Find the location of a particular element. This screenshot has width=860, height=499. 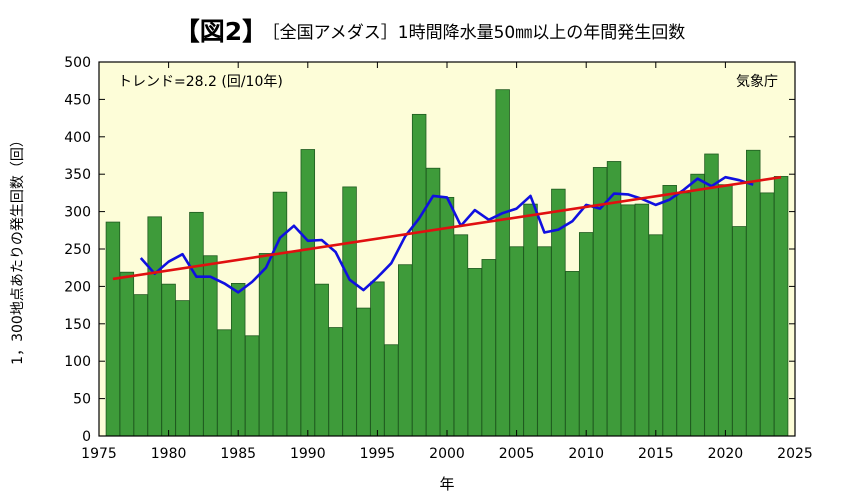

bar-2002 is located at coordinates (475, 352).